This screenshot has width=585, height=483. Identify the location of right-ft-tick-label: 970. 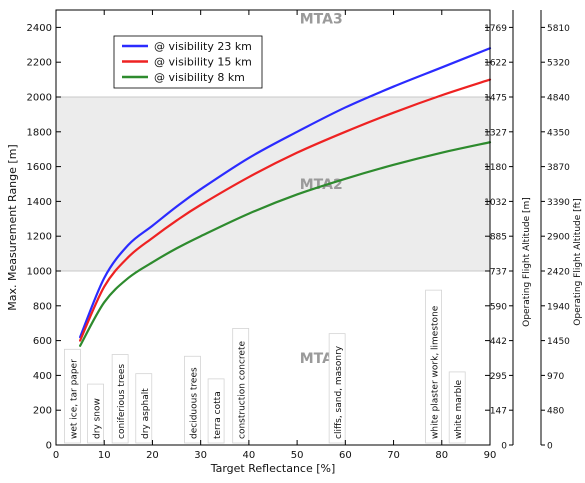
(555, 377).